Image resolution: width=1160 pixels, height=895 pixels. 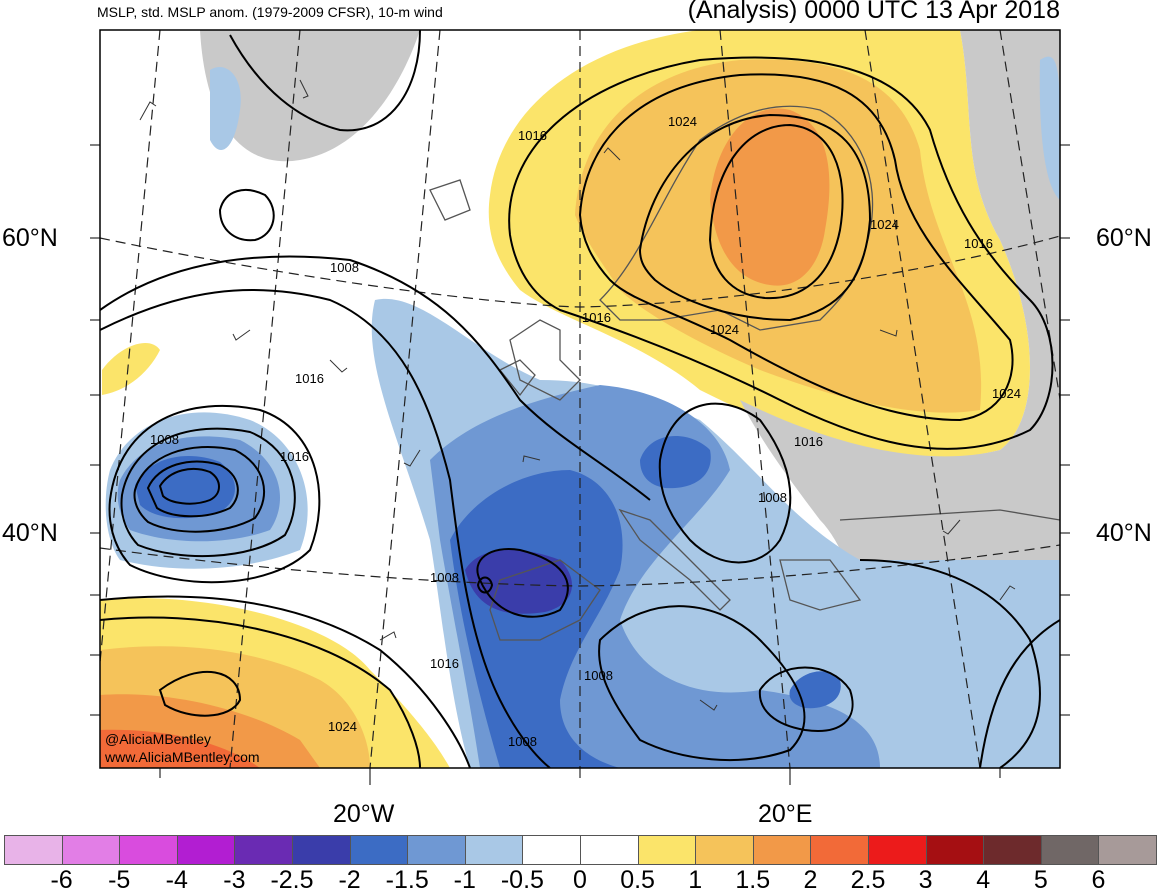 I want to click on colorbar-tick-label: 2, so click(x=810, y=880).